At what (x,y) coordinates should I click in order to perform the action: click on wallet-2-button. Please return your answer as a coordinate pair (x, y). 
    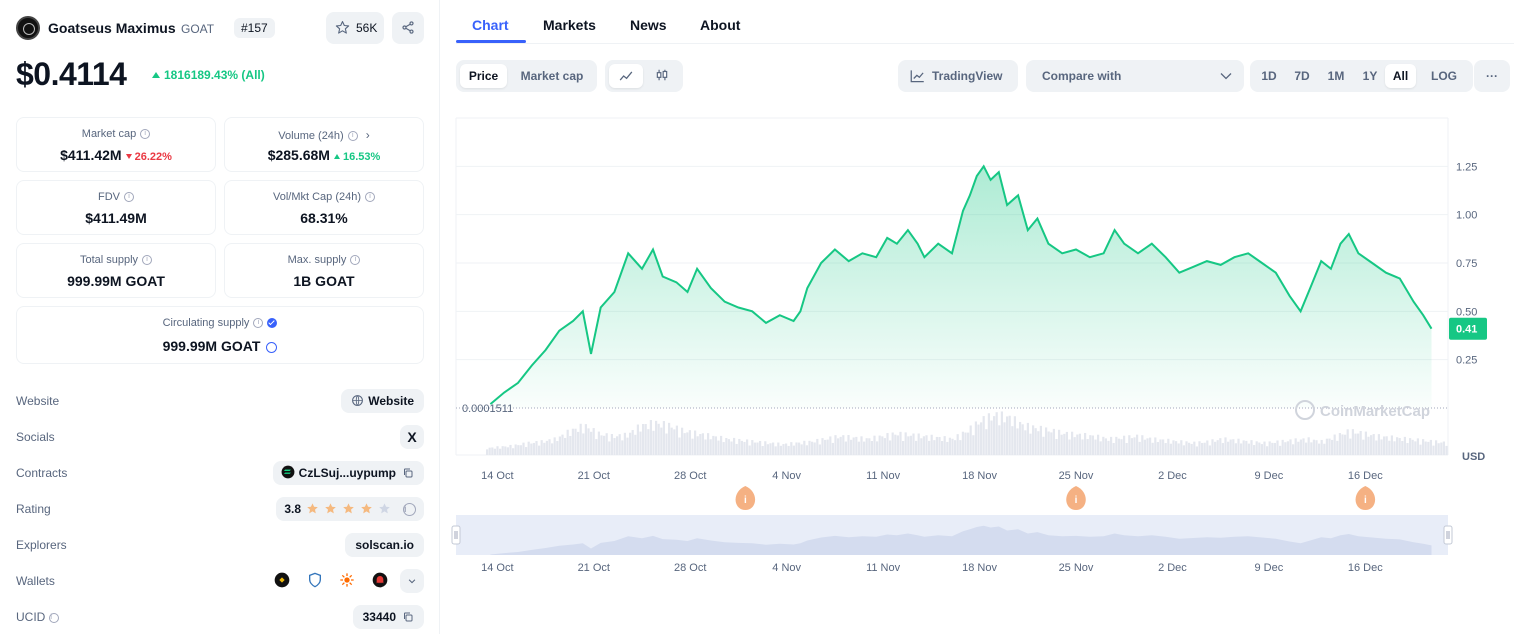
    Looking at the image, I should click on (314, 581).